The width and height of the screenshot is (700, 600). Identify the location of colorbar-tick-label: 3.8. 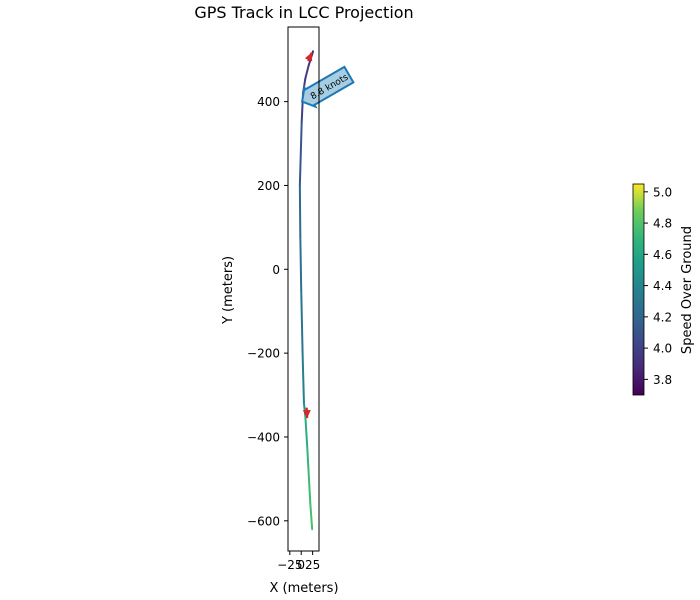
(662, 380).